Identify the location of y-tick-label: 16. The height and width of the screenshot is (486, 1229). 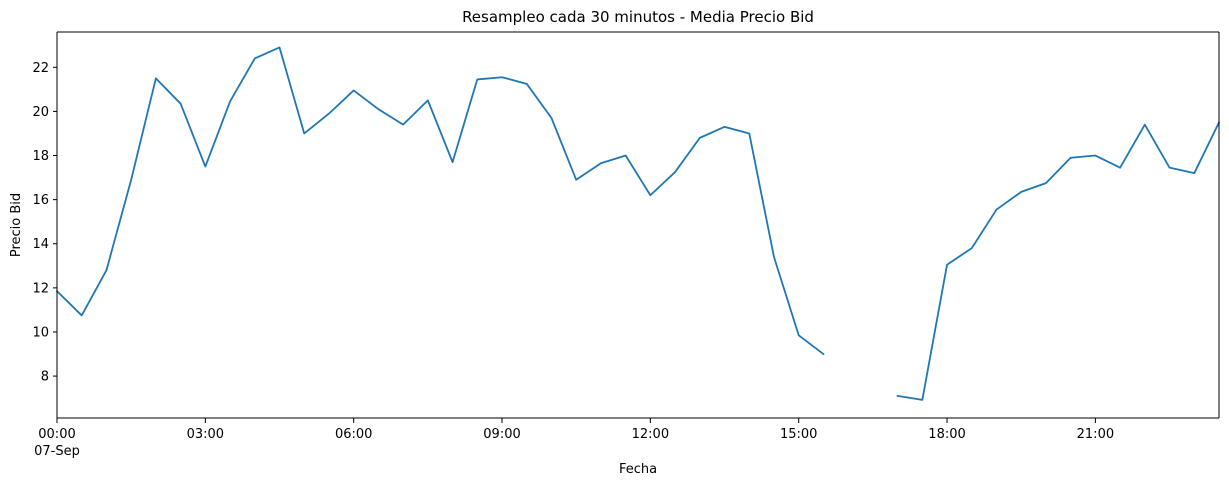
(40, 200).